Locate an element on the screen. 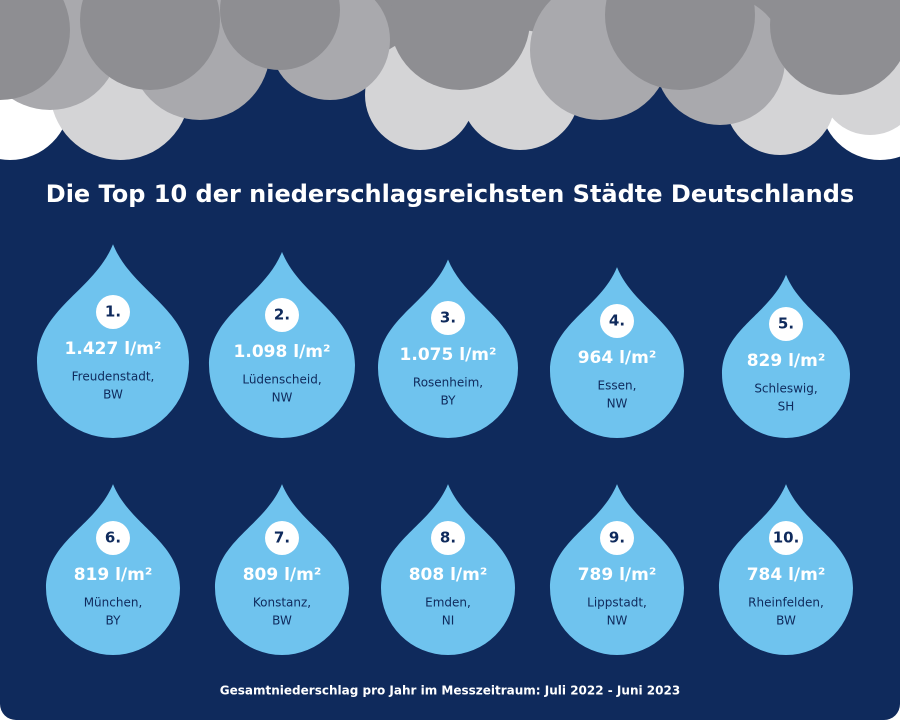 The image size is (900, 720). amount: 789 l/m² is located at coordinates (617, 575).